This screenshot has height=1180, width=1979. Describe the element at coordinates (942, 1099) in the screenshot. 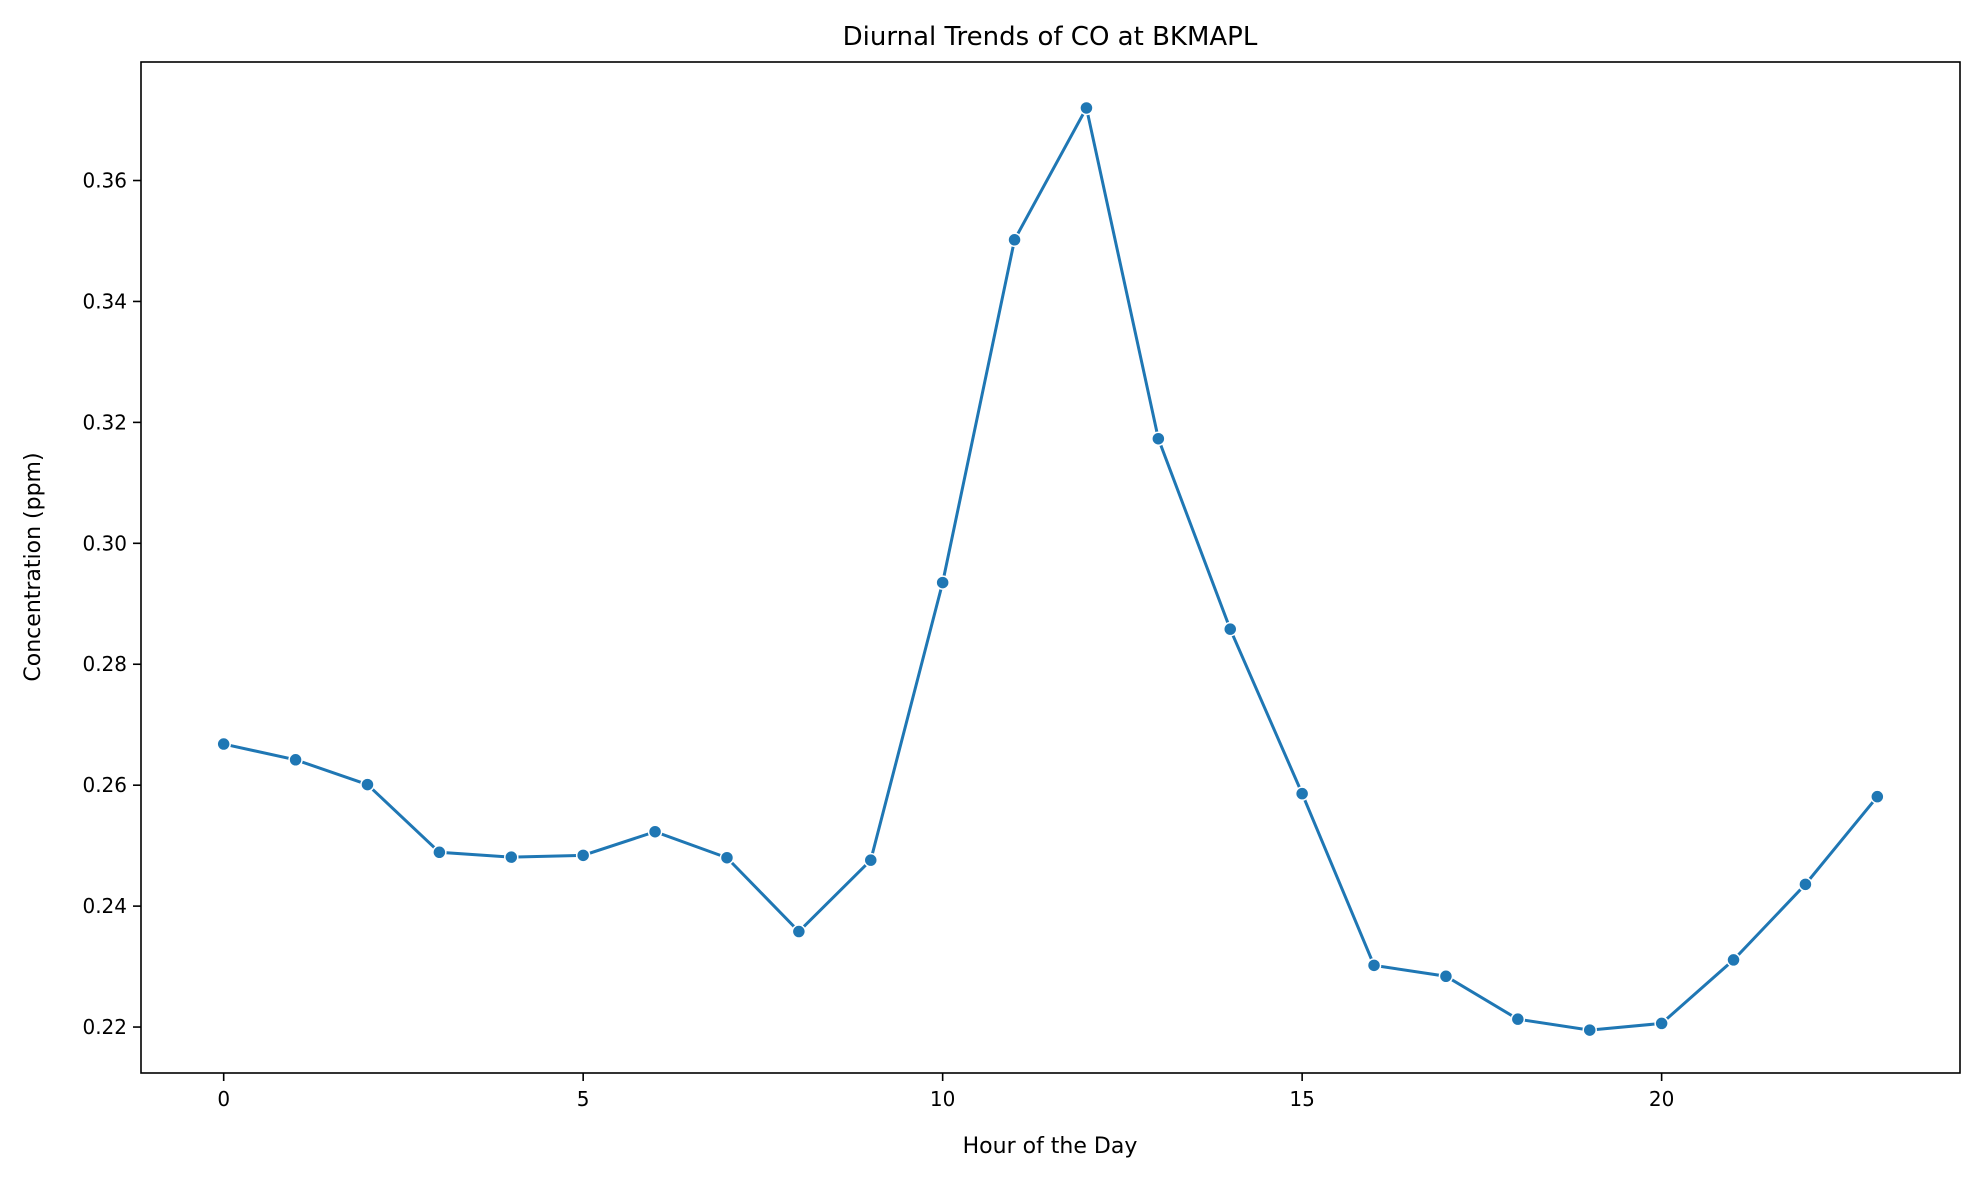

I see `x-tick-label: 10` at that location.